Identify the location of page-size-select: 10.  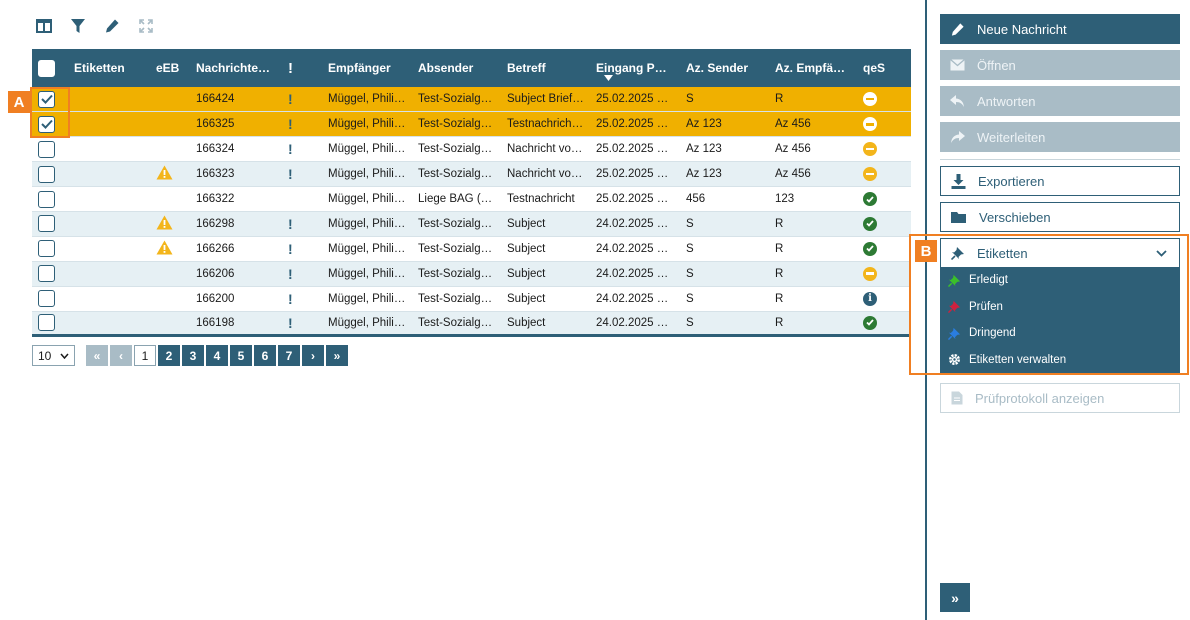
(53, 355).